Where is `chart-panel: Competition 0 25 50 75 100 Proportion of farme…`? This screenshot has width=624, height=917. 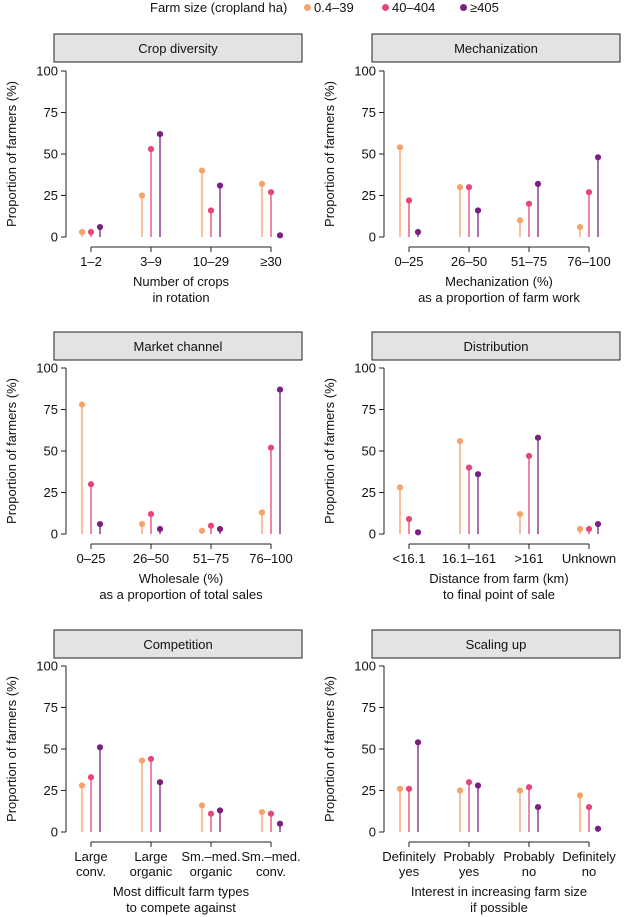
chart-panel: Competition 0 25 50 75 100 Proportion of farme… is located at coordinates (153, 772).